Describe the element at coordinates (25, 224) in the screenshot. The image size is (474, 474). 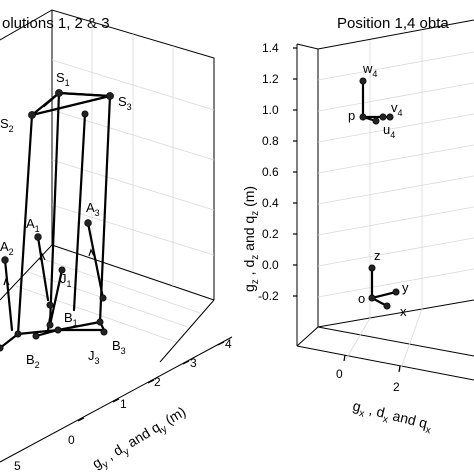
I see `link-s2-down` at that location.